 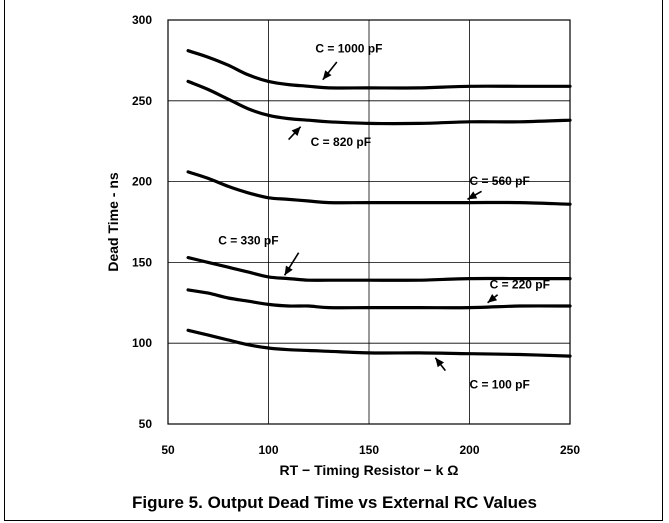 I want to click on x-tick-label: 100, so click(x=268, y=450).